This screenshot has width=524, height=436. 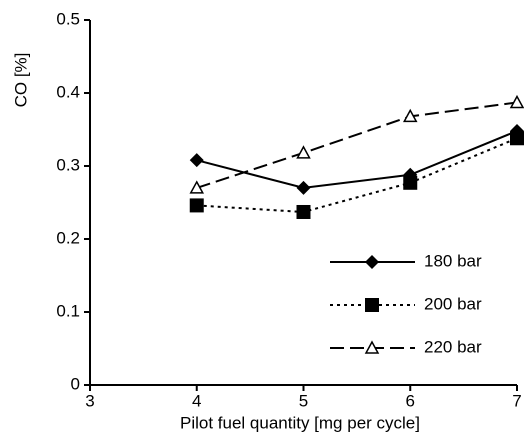 I want to click on y-tick-label: 0.2, so click(x=68, y=237).